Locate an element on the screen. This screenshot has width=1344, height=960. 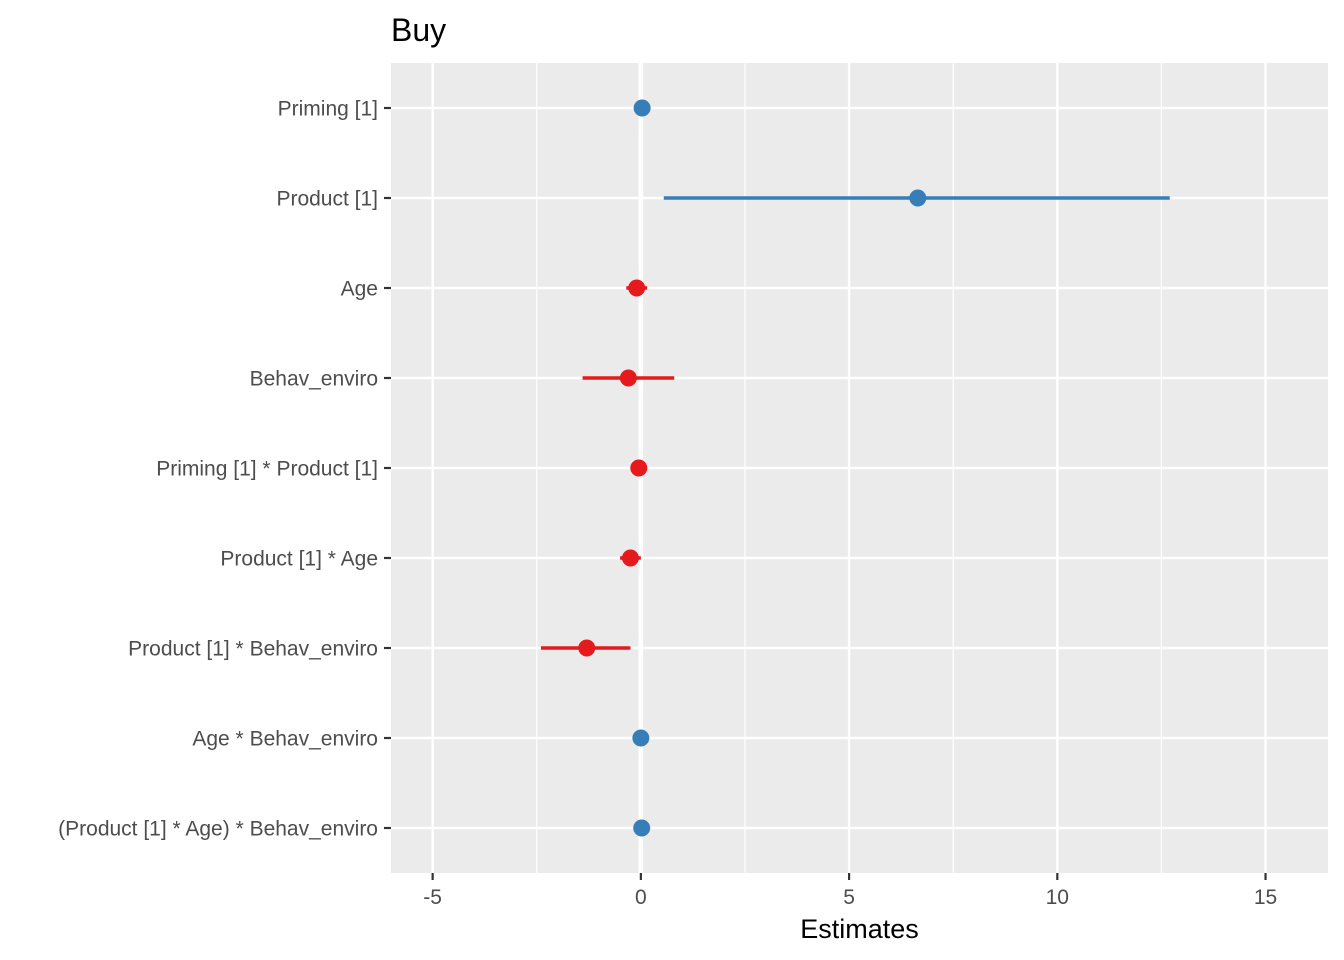
chart-title: Buy is located at coordinates (418, 30).